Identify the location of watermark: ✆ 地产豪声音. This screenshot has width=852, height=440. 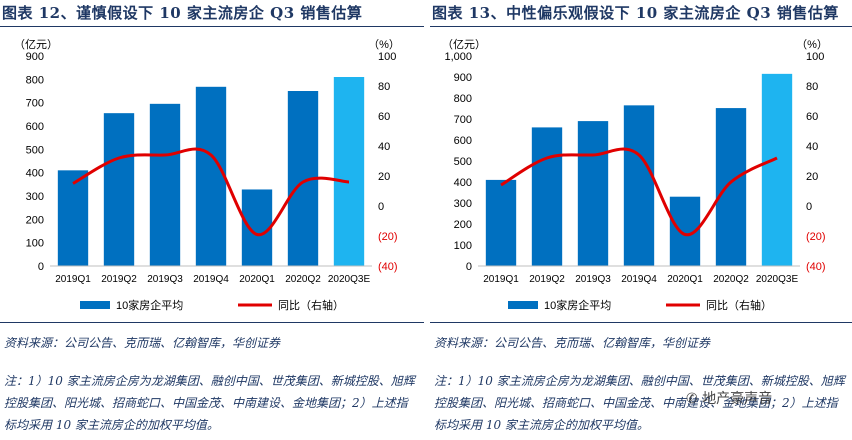
(729, 398).